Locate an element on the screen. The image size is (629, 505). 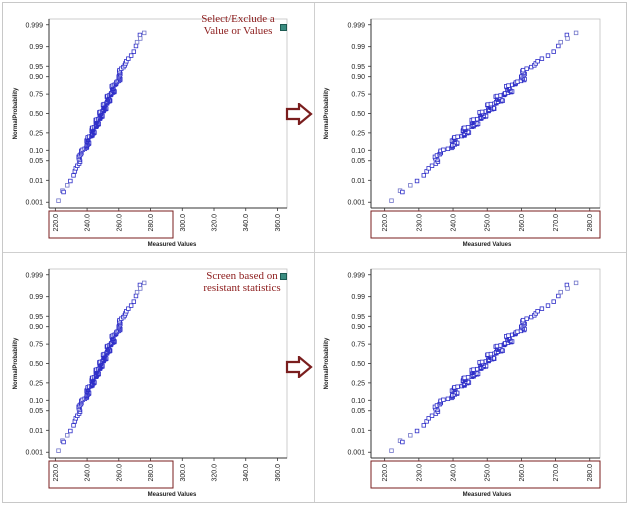
y-tick-label: 0.25 is located at coordinates (36, 383).